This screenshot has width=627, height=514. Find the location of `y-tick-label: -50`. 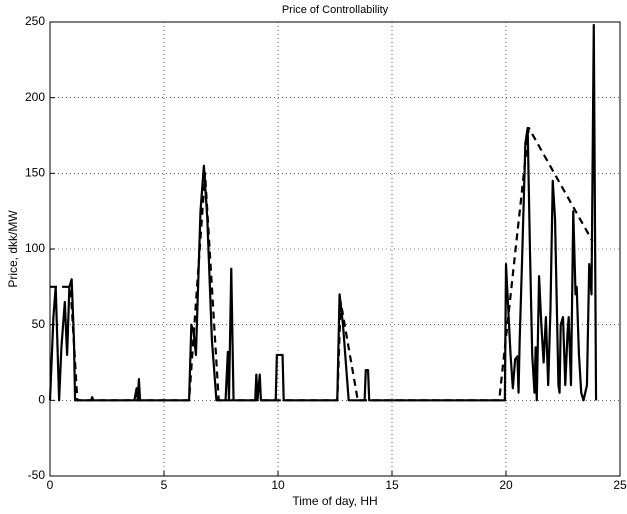

y-tick-label: -50 is located at coordinates (37, 475).